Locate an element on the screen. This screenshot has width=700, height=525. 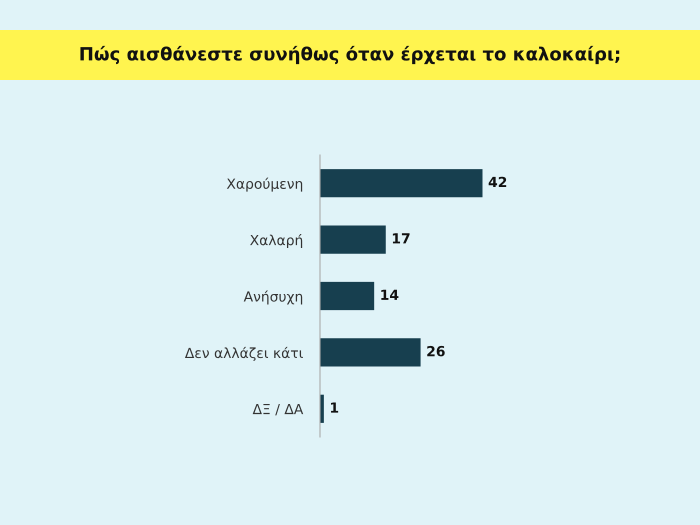
y-tick-label: ΔΞ / ΔΑ is located at coordinates (278, 410).